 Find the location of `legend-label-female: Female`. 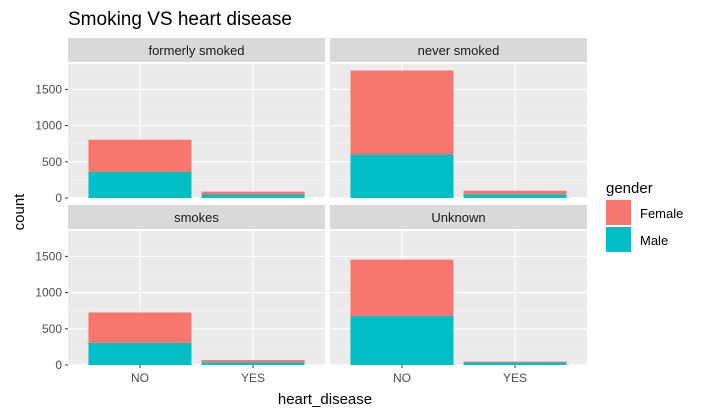

legend-label-female: Female is located at coordinates (661, 213).